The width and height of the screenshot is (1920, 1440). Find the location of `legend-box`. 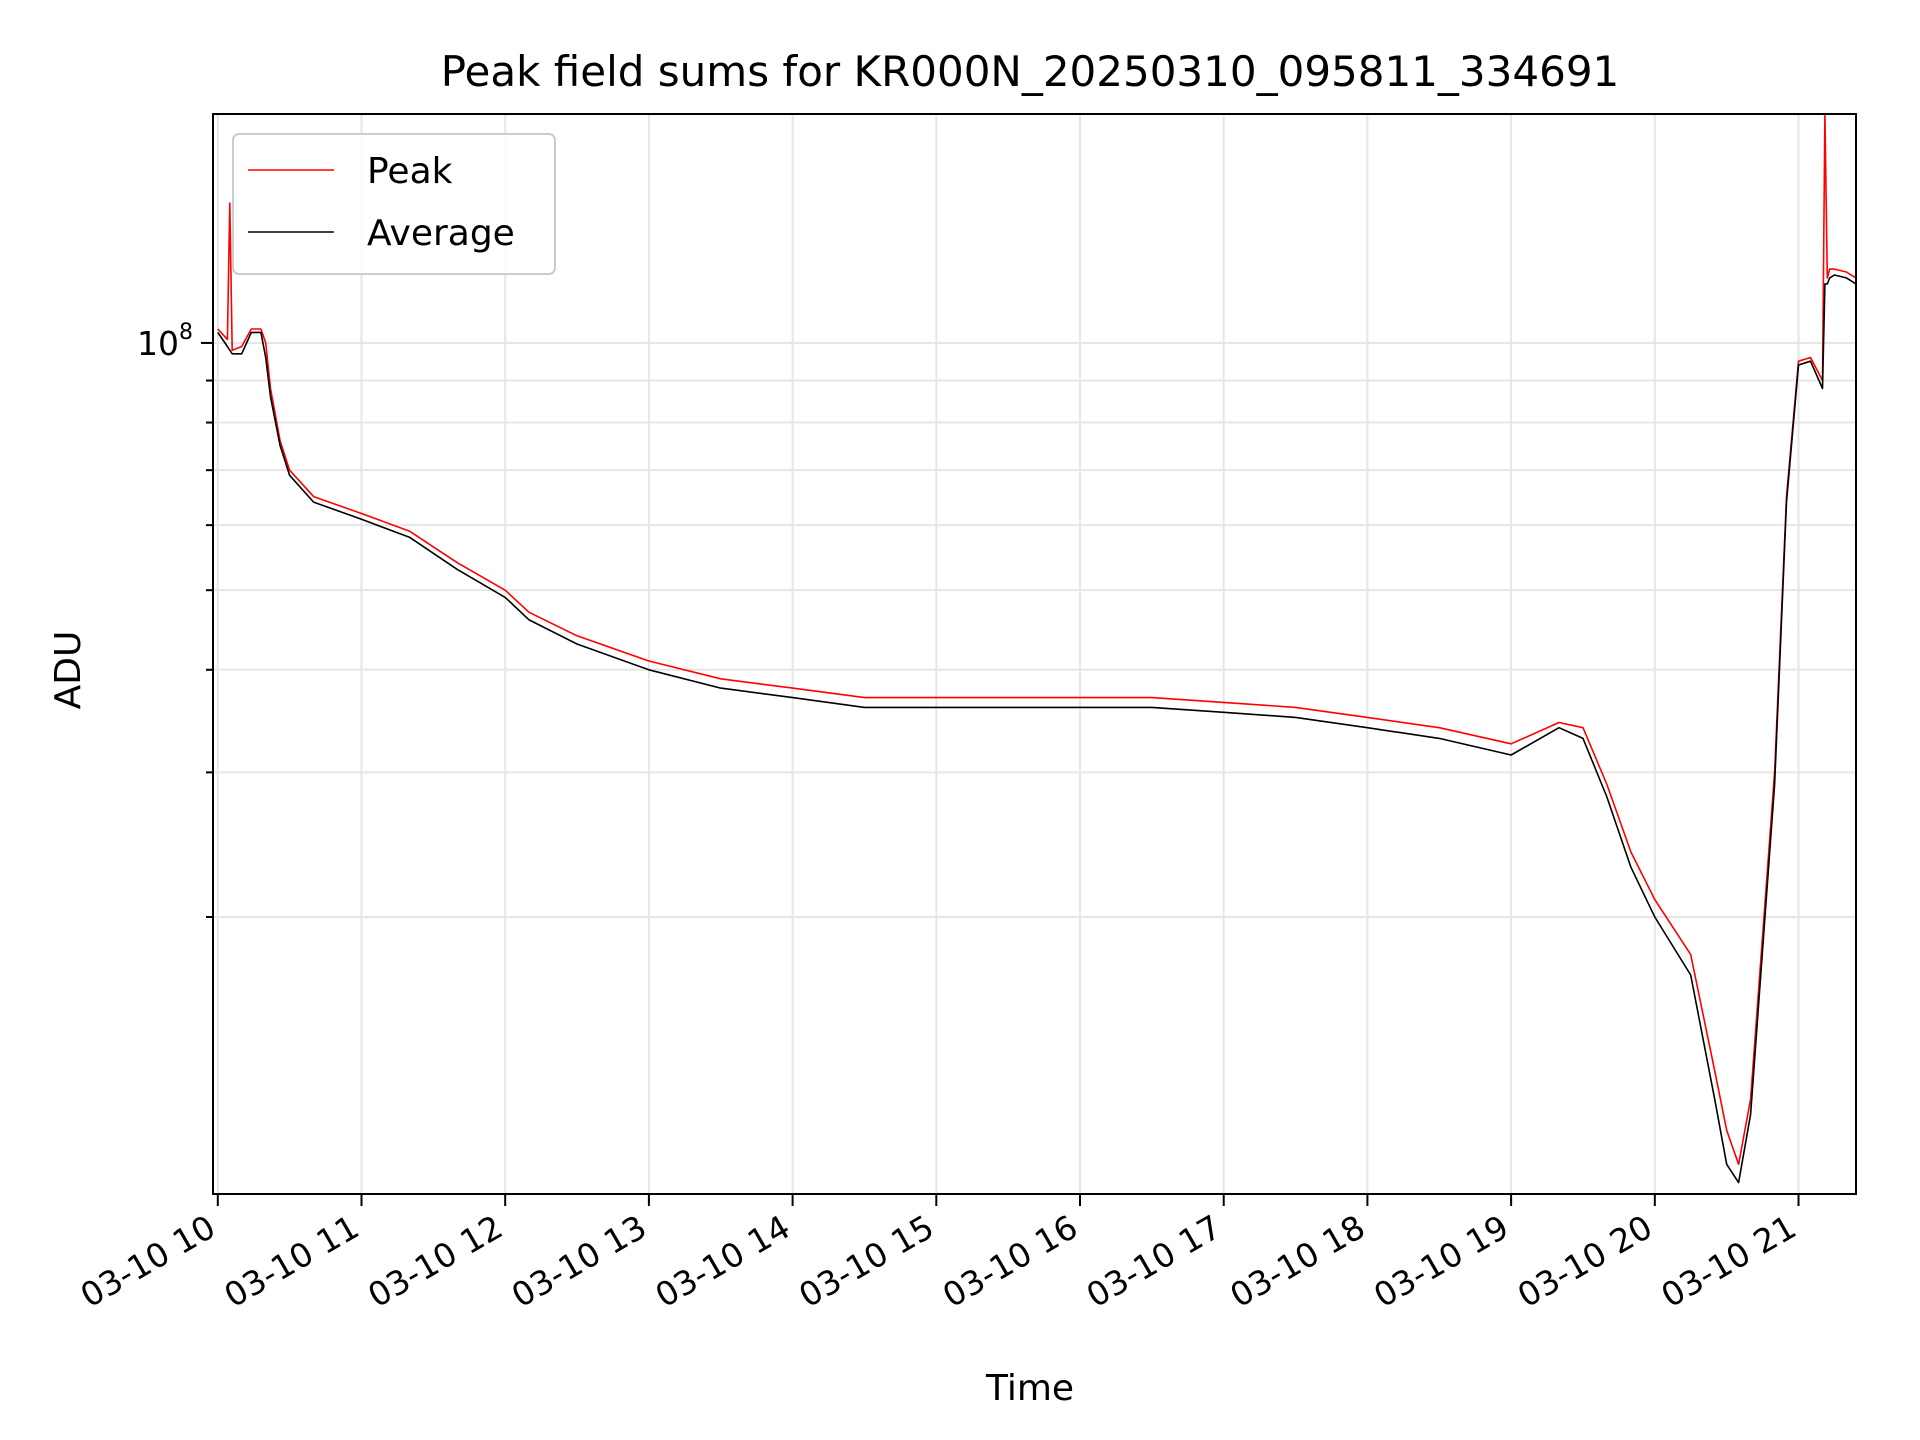

legend-box is located at coordinates (394, 204).